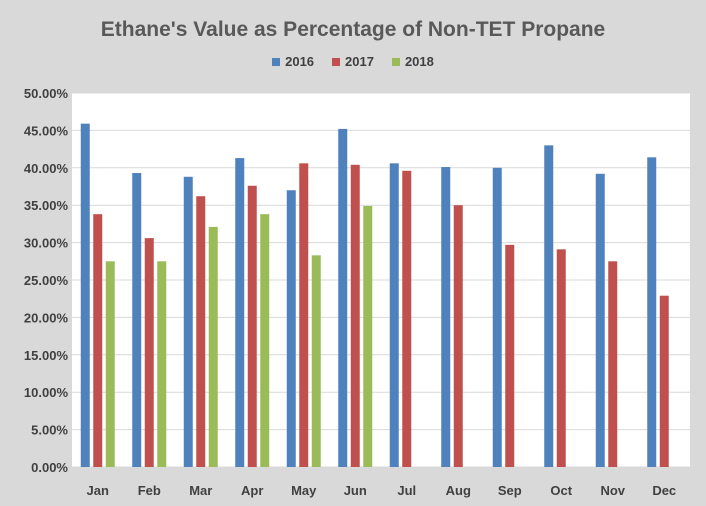 This screenshot has width=706, height=506. I want to click on bar-2017-mar, so click(201, 331).